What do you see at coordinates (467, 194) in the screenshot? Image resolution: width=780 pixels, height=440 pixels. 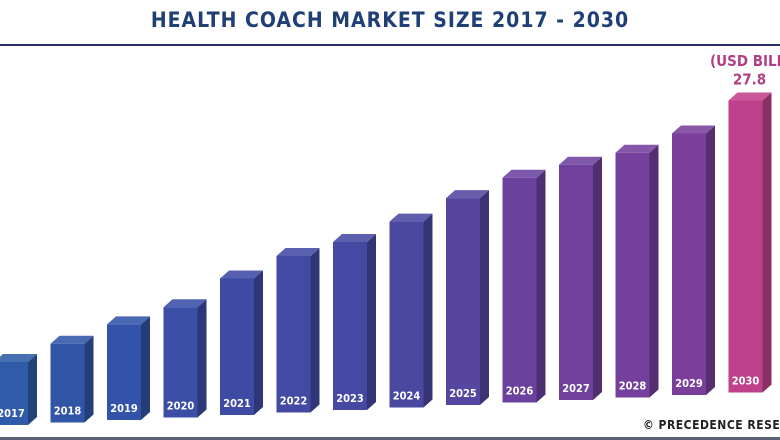 I see `bar-top-2025` at bounding box center [467, 194].